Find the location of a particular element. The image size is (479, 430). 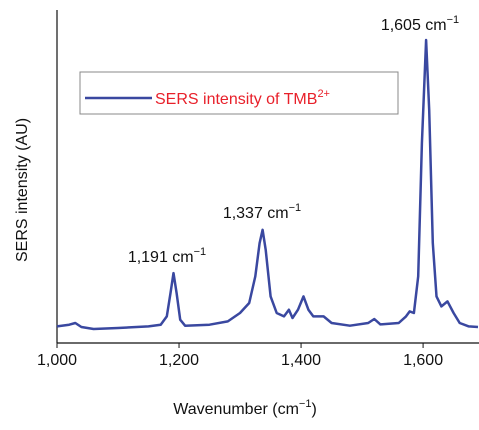

legend-box is located at coordinates (239, 93).